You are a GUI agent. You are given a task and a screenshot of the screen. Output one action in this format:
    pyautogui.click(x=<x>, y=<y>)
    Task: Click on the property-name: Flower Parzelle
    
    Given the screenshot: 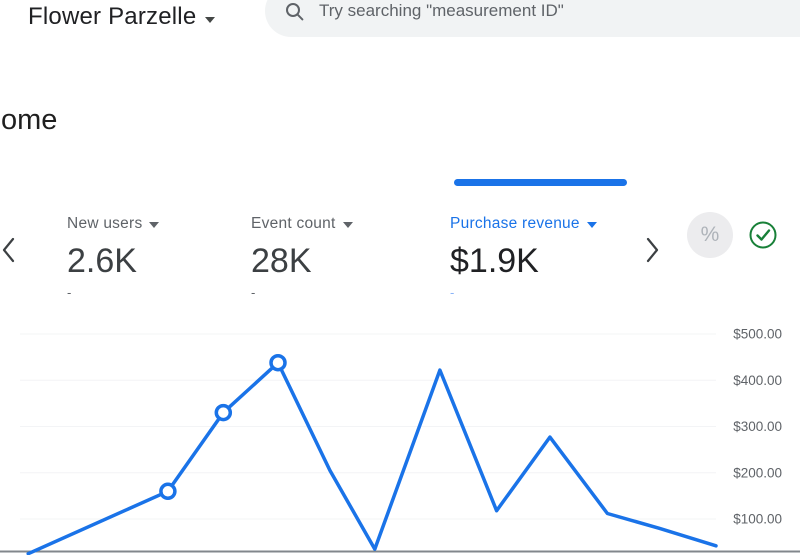 What is the action you would take?
    pyautogui.click(x=112, y=16)
    